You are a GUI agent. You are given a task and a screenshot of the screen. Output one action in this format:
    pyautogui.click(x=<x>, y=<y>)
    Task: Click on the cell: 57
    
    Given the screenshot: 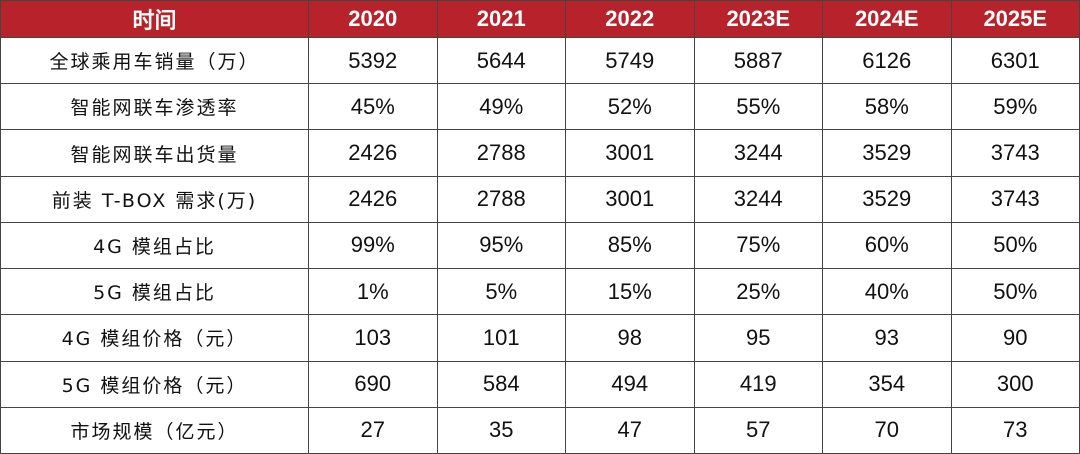 What is the action you would take?
    pyautogui.click(x=758, y=430)
    